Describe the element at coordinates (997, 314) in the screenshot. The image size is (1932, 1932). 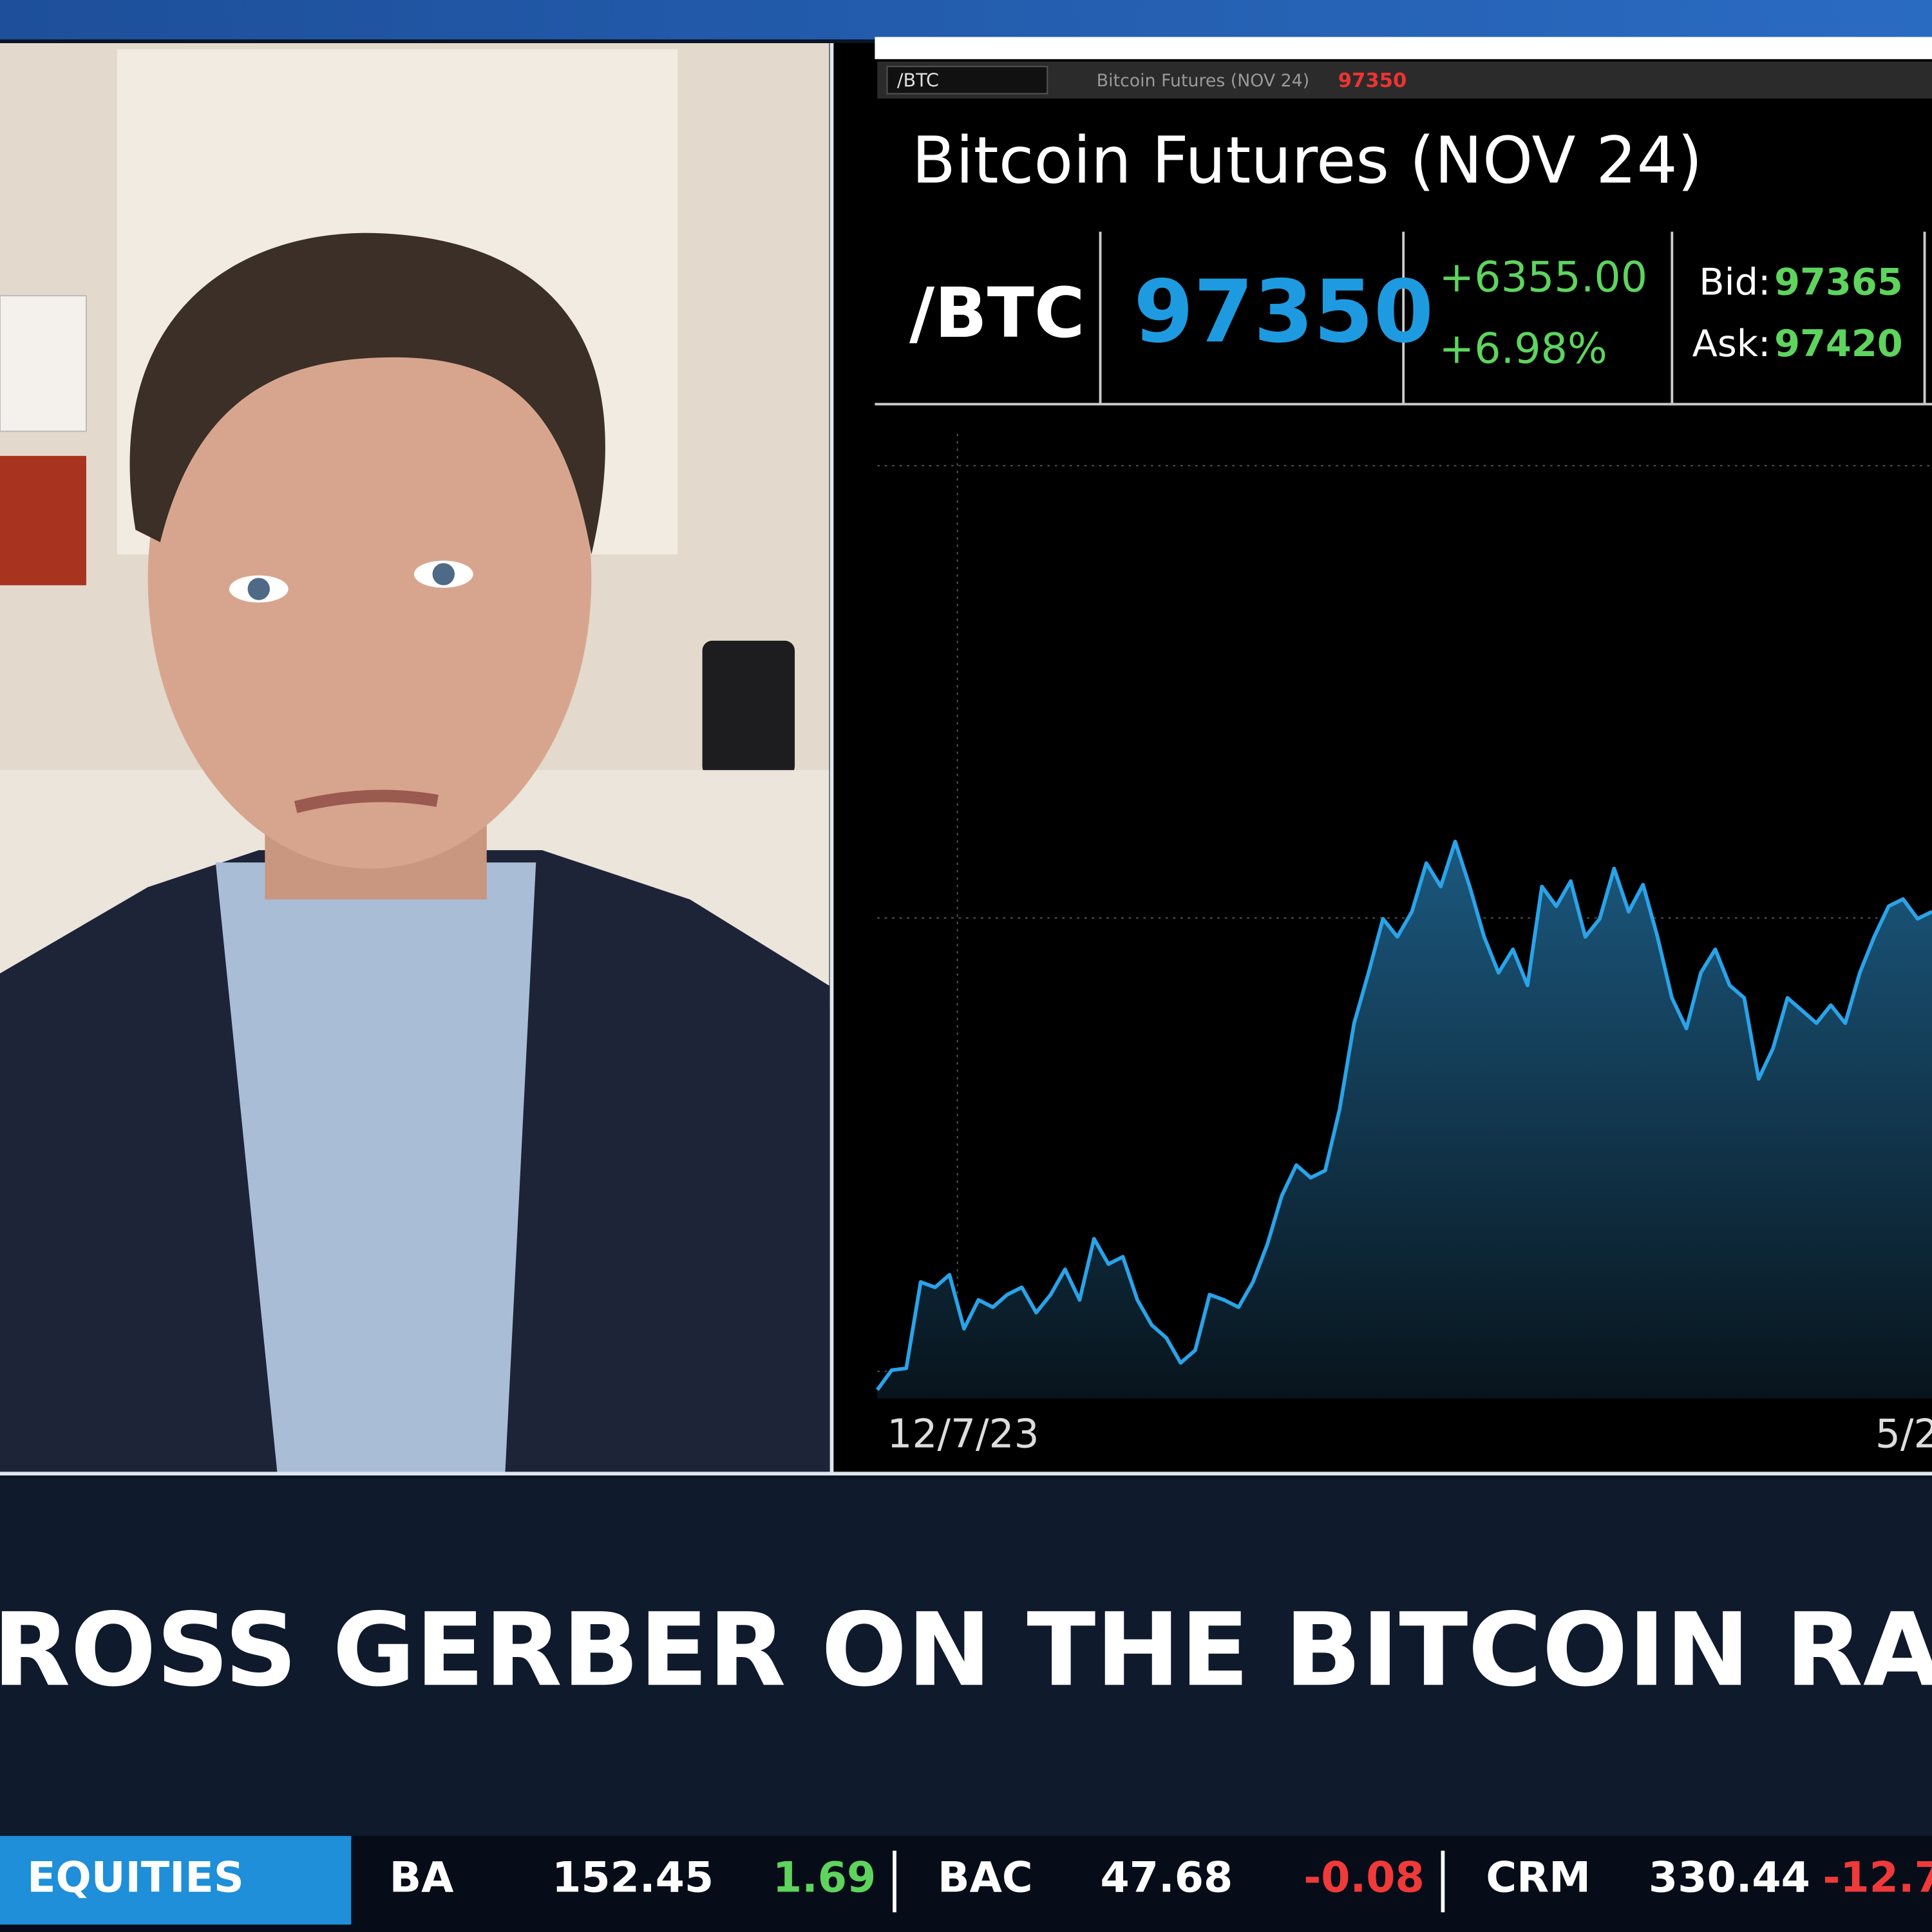
I see `quote-symbol: /BTC` at that location.